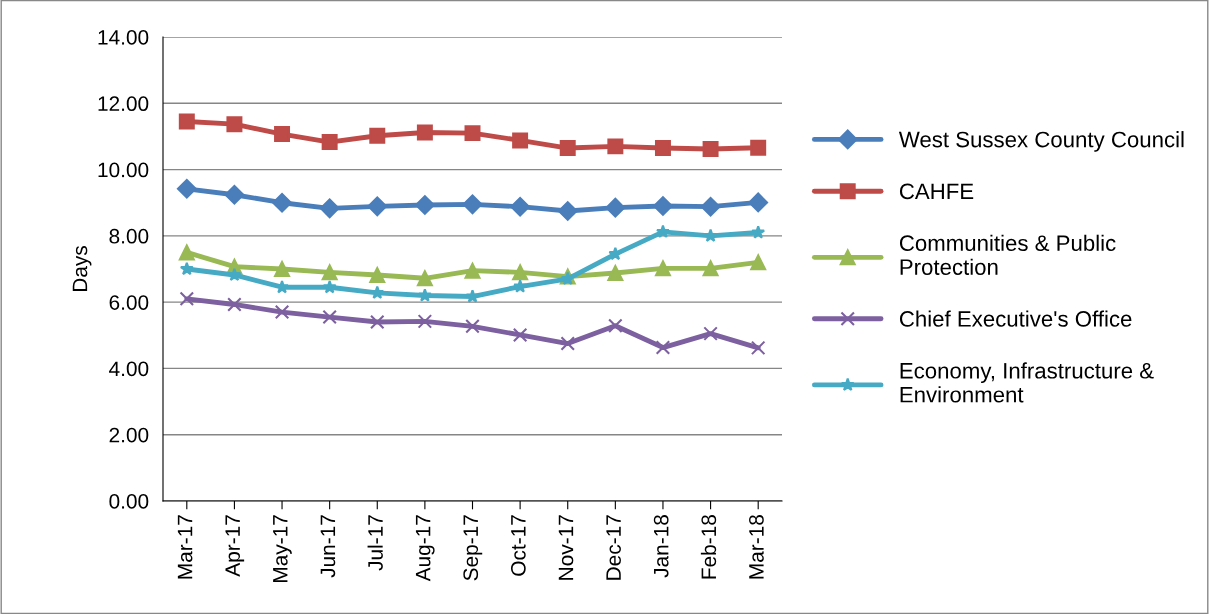  I want to click on y-tick-label: 12.00, so click(123, 104).